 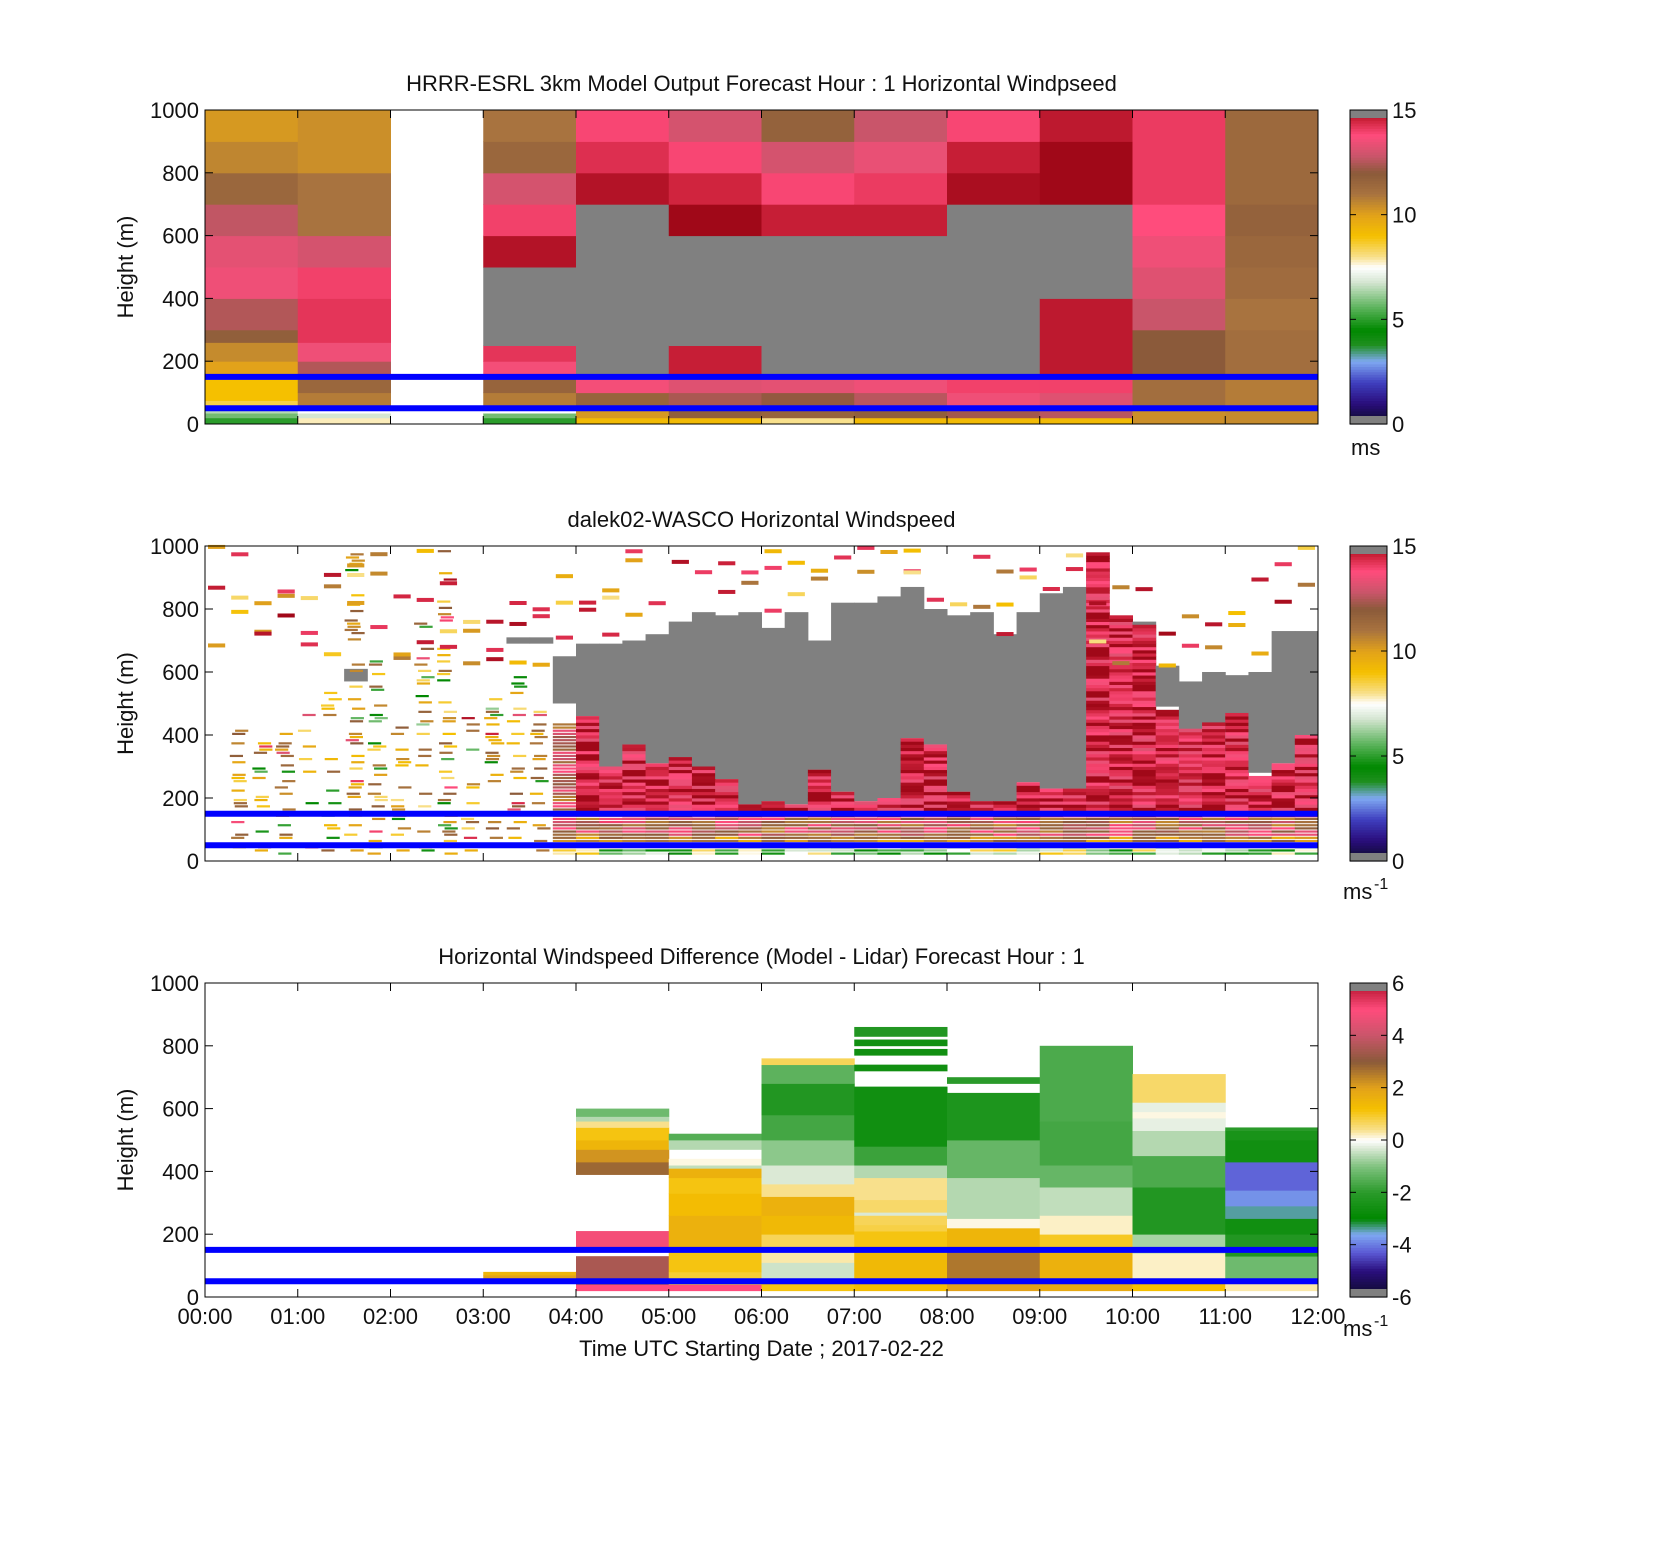 I want to click on nodata-cell, so click(x=680, y=689).